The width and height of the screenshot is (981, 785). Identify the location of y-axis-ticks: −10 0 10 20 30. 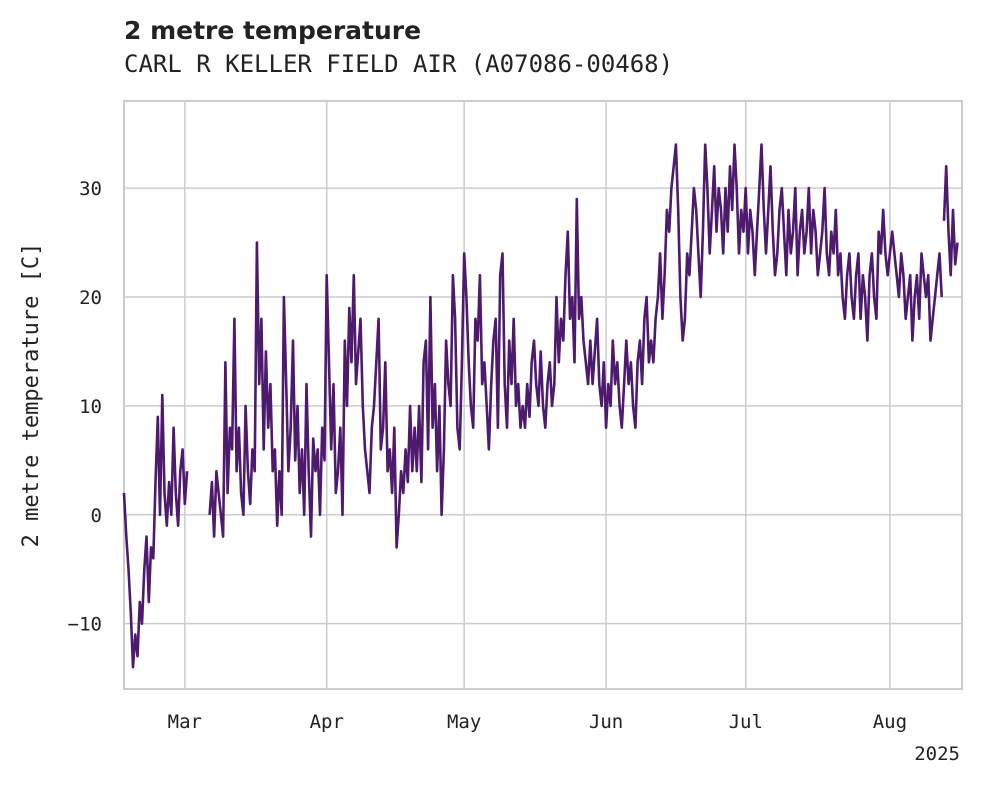
(85, 407).